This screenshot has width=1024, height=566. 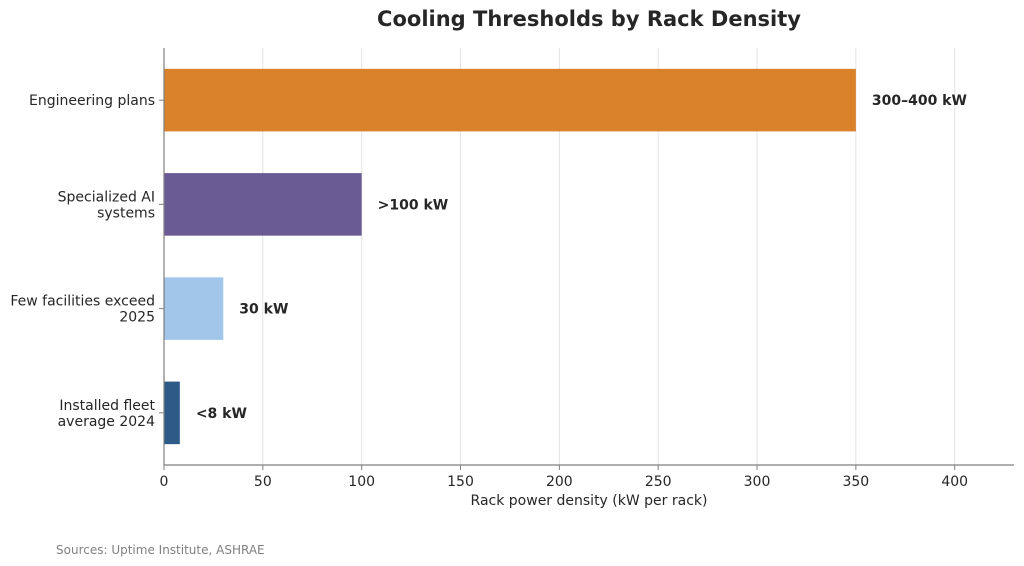 I want to click on x-tick-label: 200, so click(x=559, y=482).